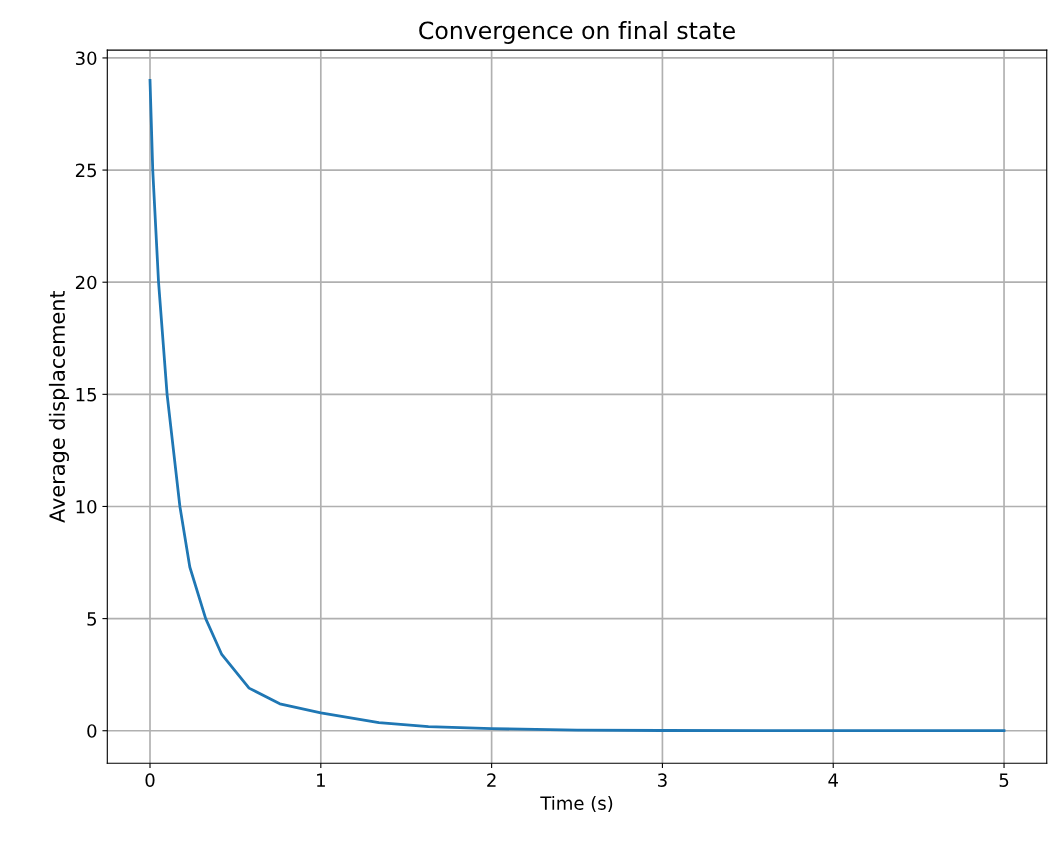  What do you see at coordinates (86, 395) in the screenshot?
I see `y-tick-label: 15` at bounding box center [86, 395].